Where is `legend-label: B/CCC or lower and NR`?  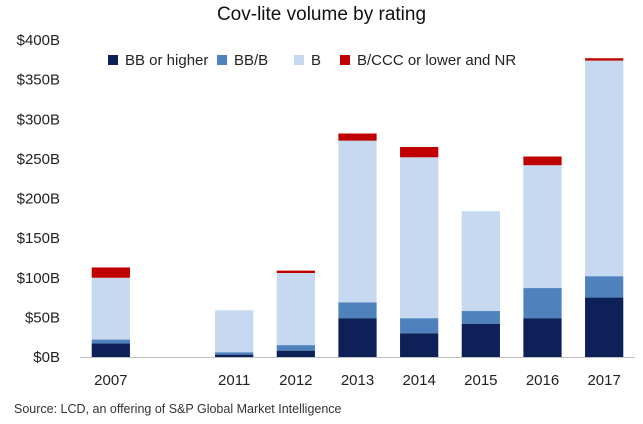
legend-label: B/CCC or lower and NR is located at coordinates (436, 60).